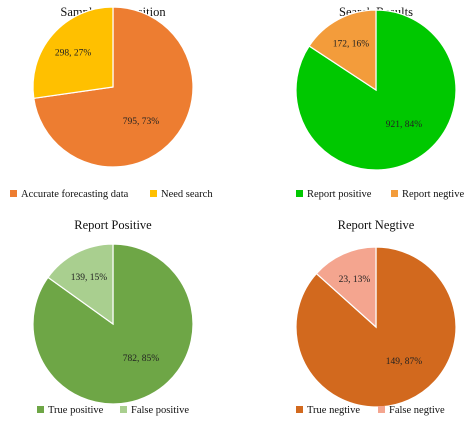  I want to click on legend-label: Accurate forecasting data, so click(75, 194).